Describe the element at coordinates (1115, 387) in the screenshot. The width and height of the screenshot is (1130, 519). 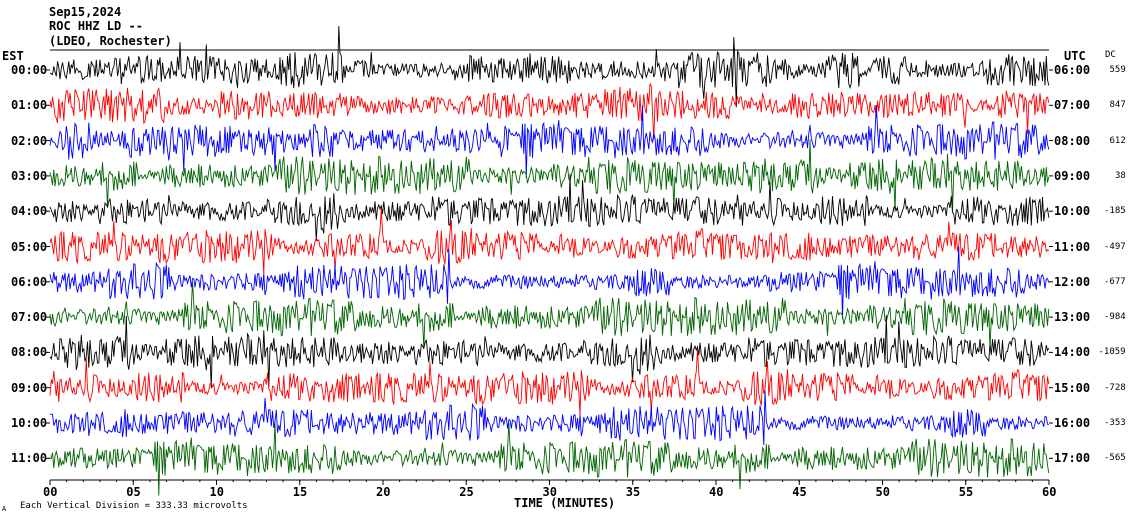
I see `dc-offset-value: -728` at that location.